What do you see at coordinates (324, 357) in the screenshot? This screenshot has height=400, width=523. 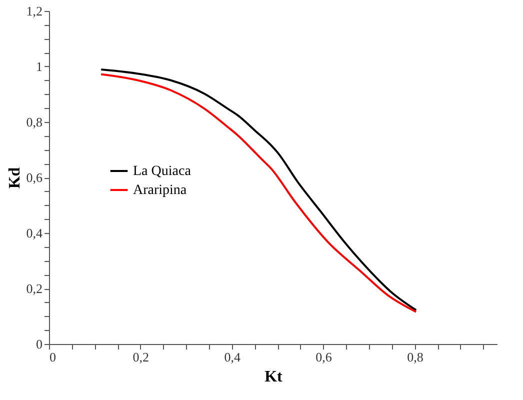 I see `x-tick-label: 0,6` at bounding box center [324, 357].